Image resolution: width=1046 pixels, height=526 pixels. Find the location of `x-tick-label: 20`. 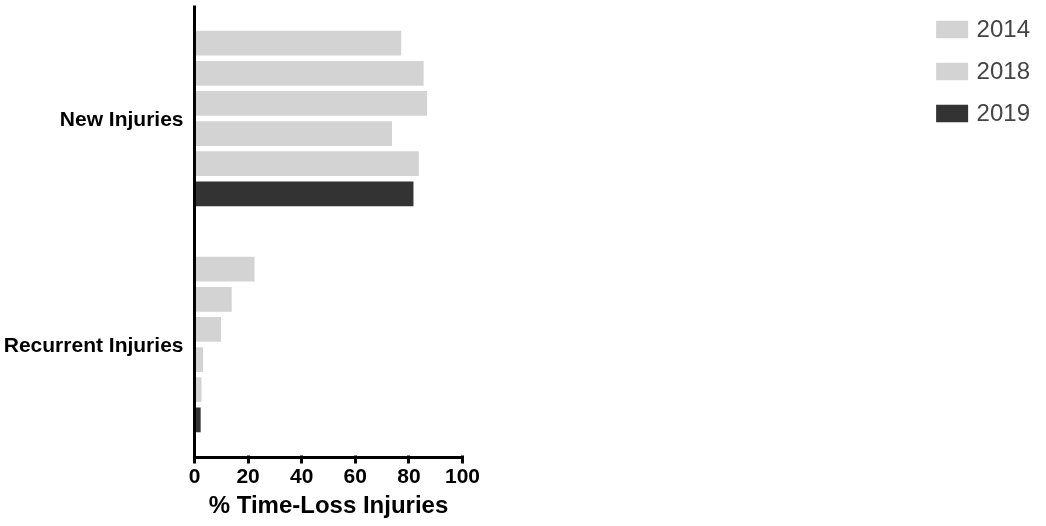

x-tick-label: 20 is located at coordinates (248, 475).